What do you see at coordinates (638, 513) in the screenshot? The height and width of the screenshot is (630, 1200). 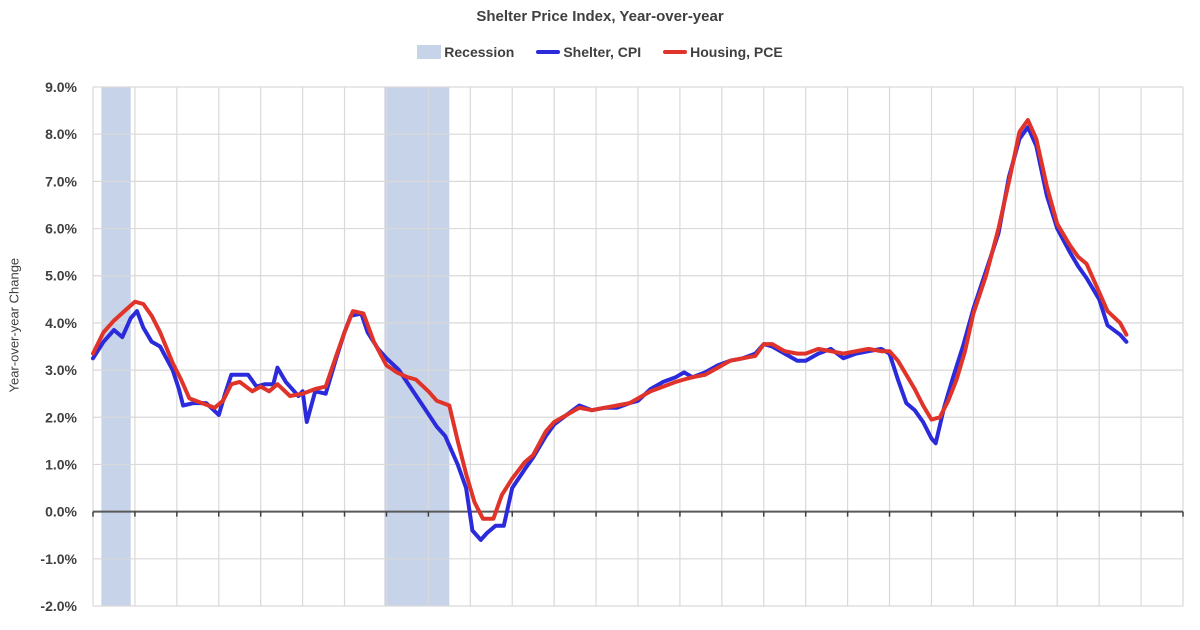 I see `zero-axis` at bounding box center [638, 513].